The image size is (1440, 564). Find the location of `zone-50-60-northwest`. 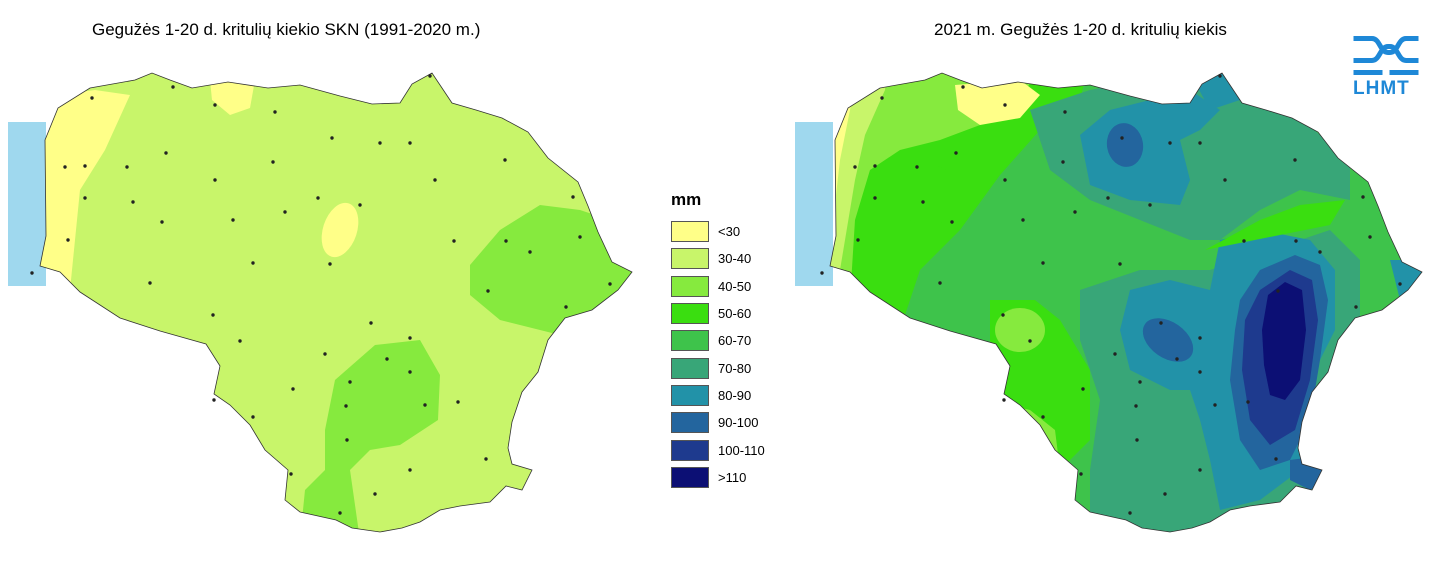

zone-50-60-northwest is located at coordinates (928, 195).